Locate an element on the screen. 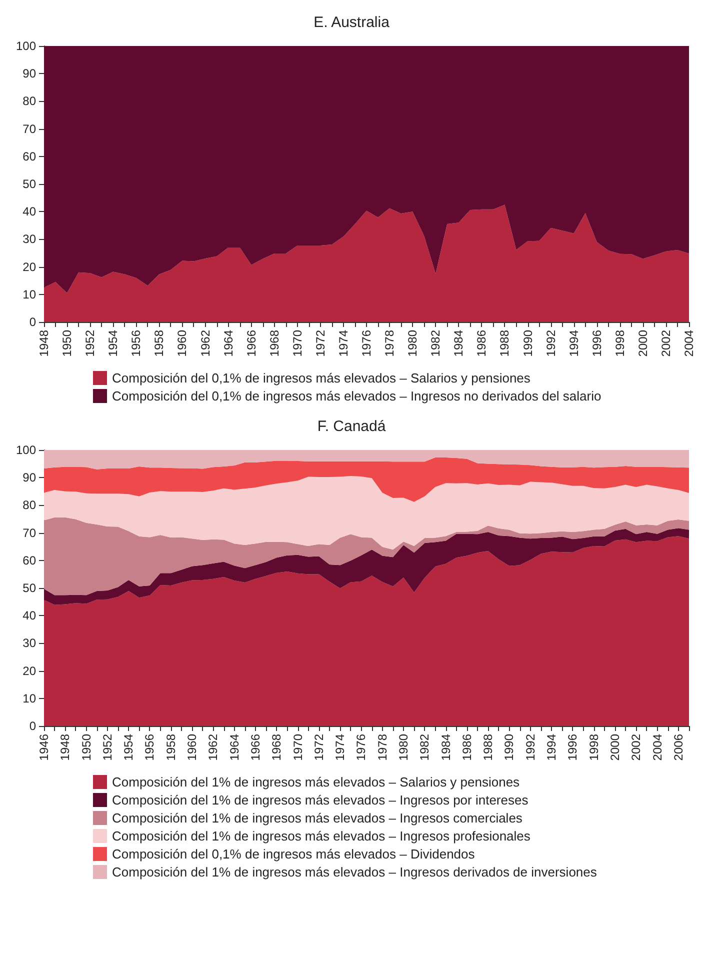  legend-label: Composición del 1% de ingresos más elevados – Ingresos derivados de inversiones is located at coordinates (355, 872).